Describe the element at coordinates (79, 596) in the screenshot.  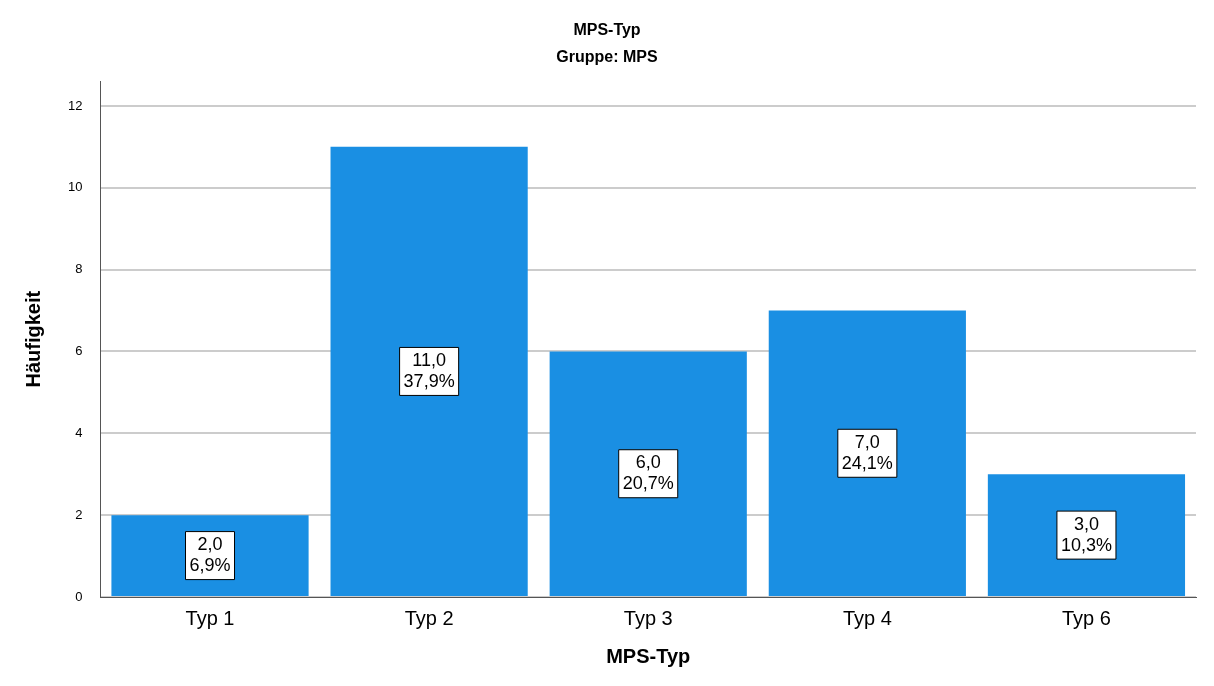
I see `y-tick-label: 0` at that location.